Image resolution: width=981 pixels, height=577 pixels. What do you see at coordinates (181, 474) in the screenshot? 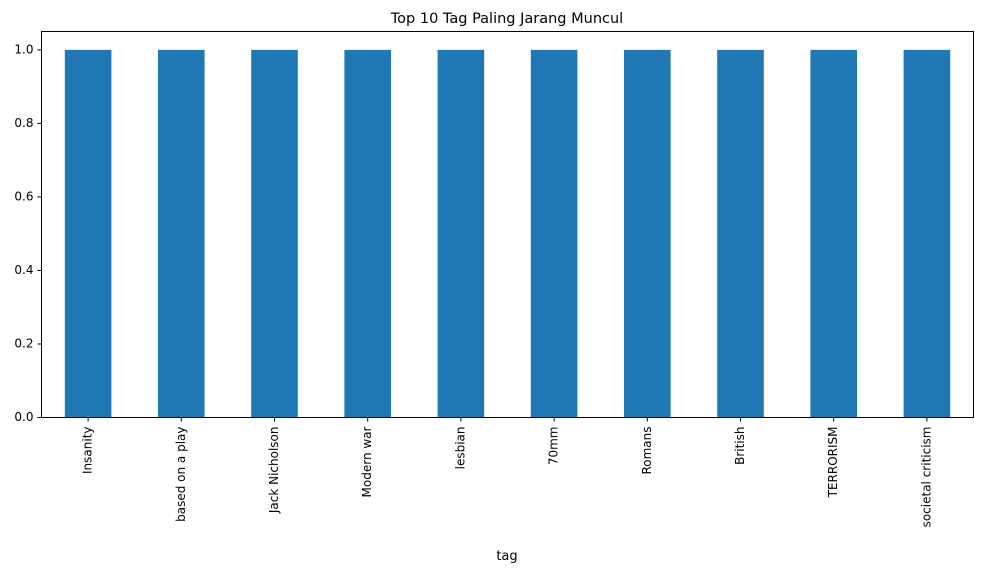
I see `x-tick-label: based on a play` at bounding box center [181, 474].